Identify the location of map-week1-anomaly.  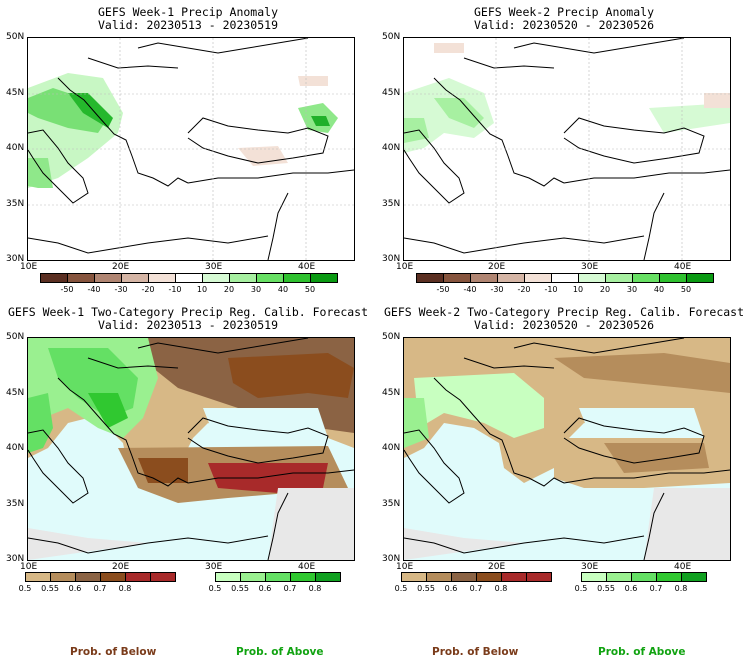
(191, 149).